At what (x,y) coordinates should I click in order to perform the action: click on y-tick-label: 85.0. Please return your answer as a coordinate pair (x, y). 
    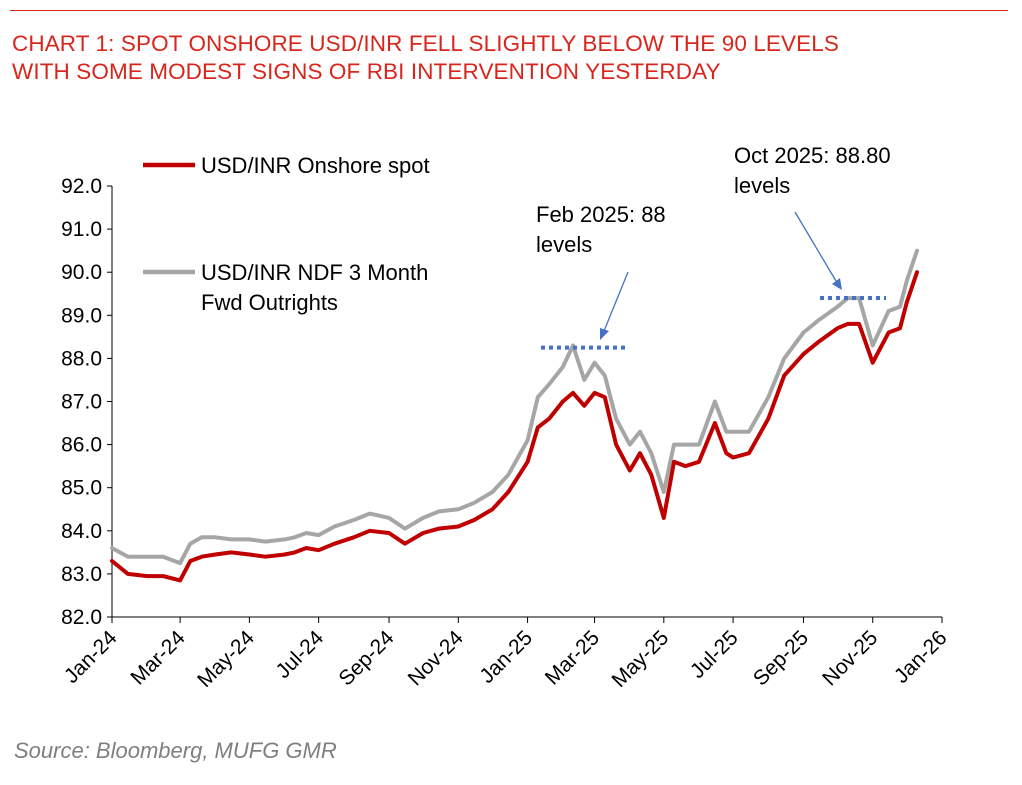
    Looking at the image, I should click on (81, 488).